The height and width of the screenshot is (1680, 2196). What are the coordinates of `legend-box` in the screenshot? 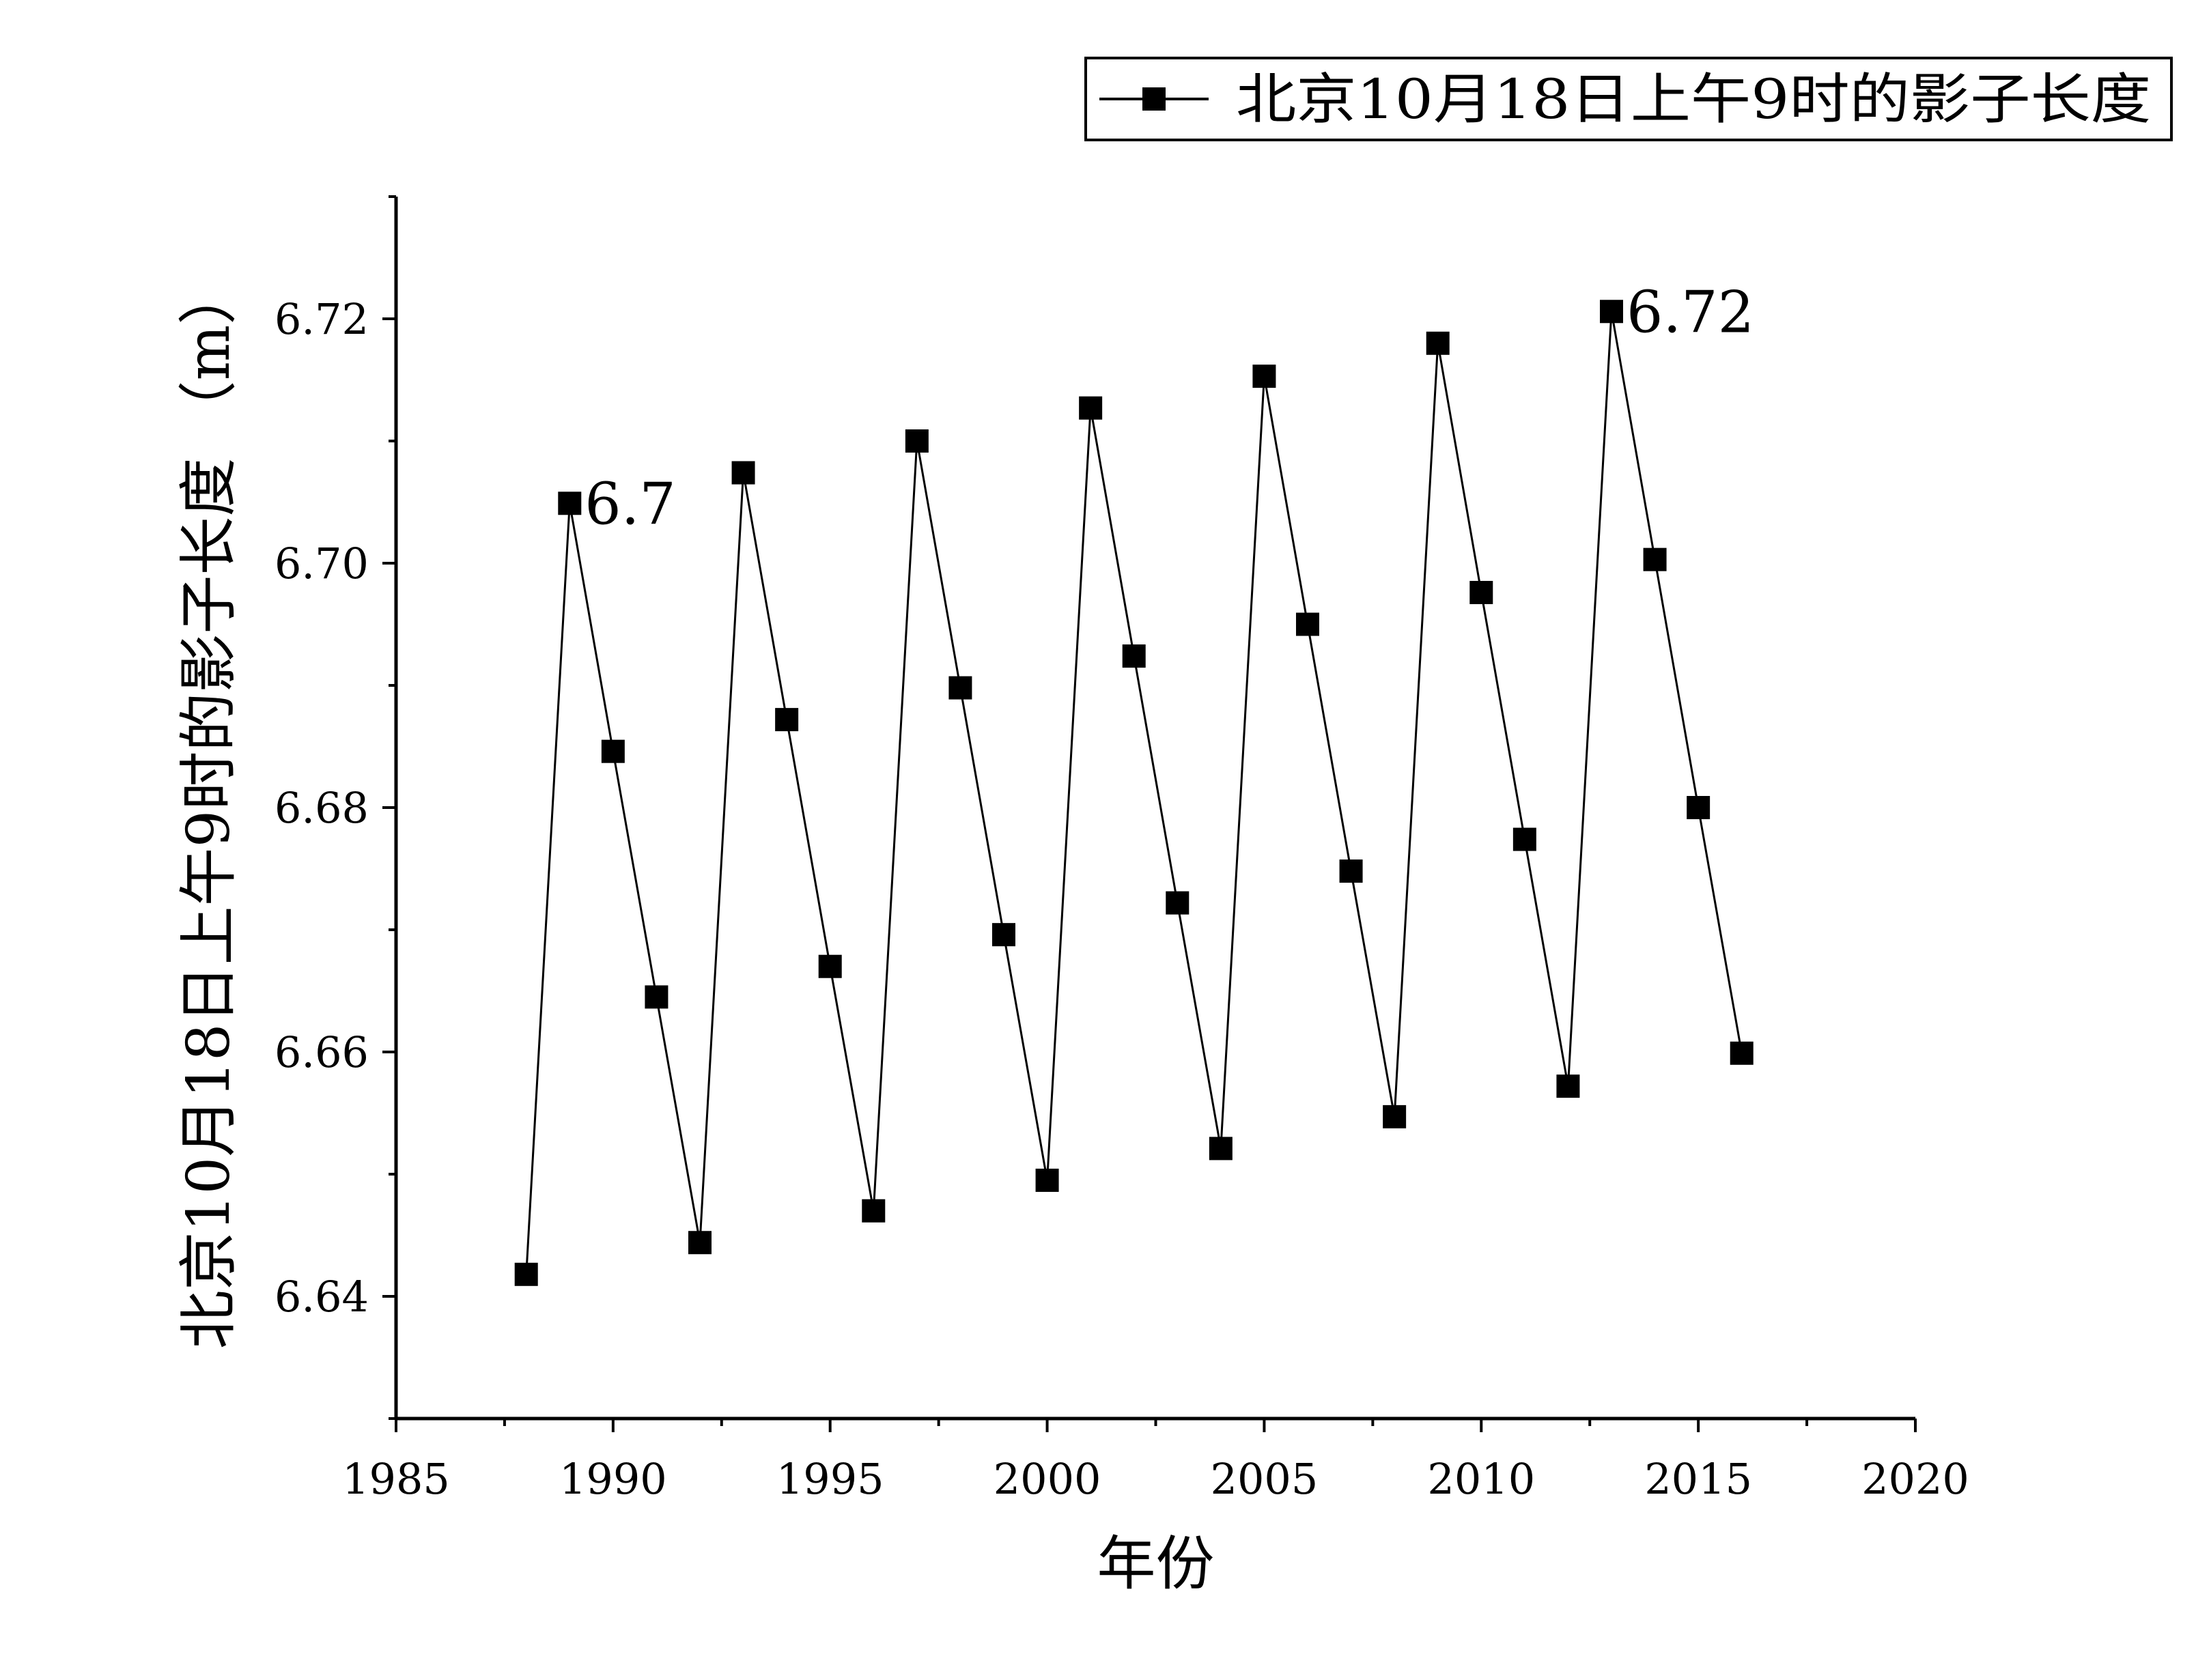 It's located at (1629, 99).